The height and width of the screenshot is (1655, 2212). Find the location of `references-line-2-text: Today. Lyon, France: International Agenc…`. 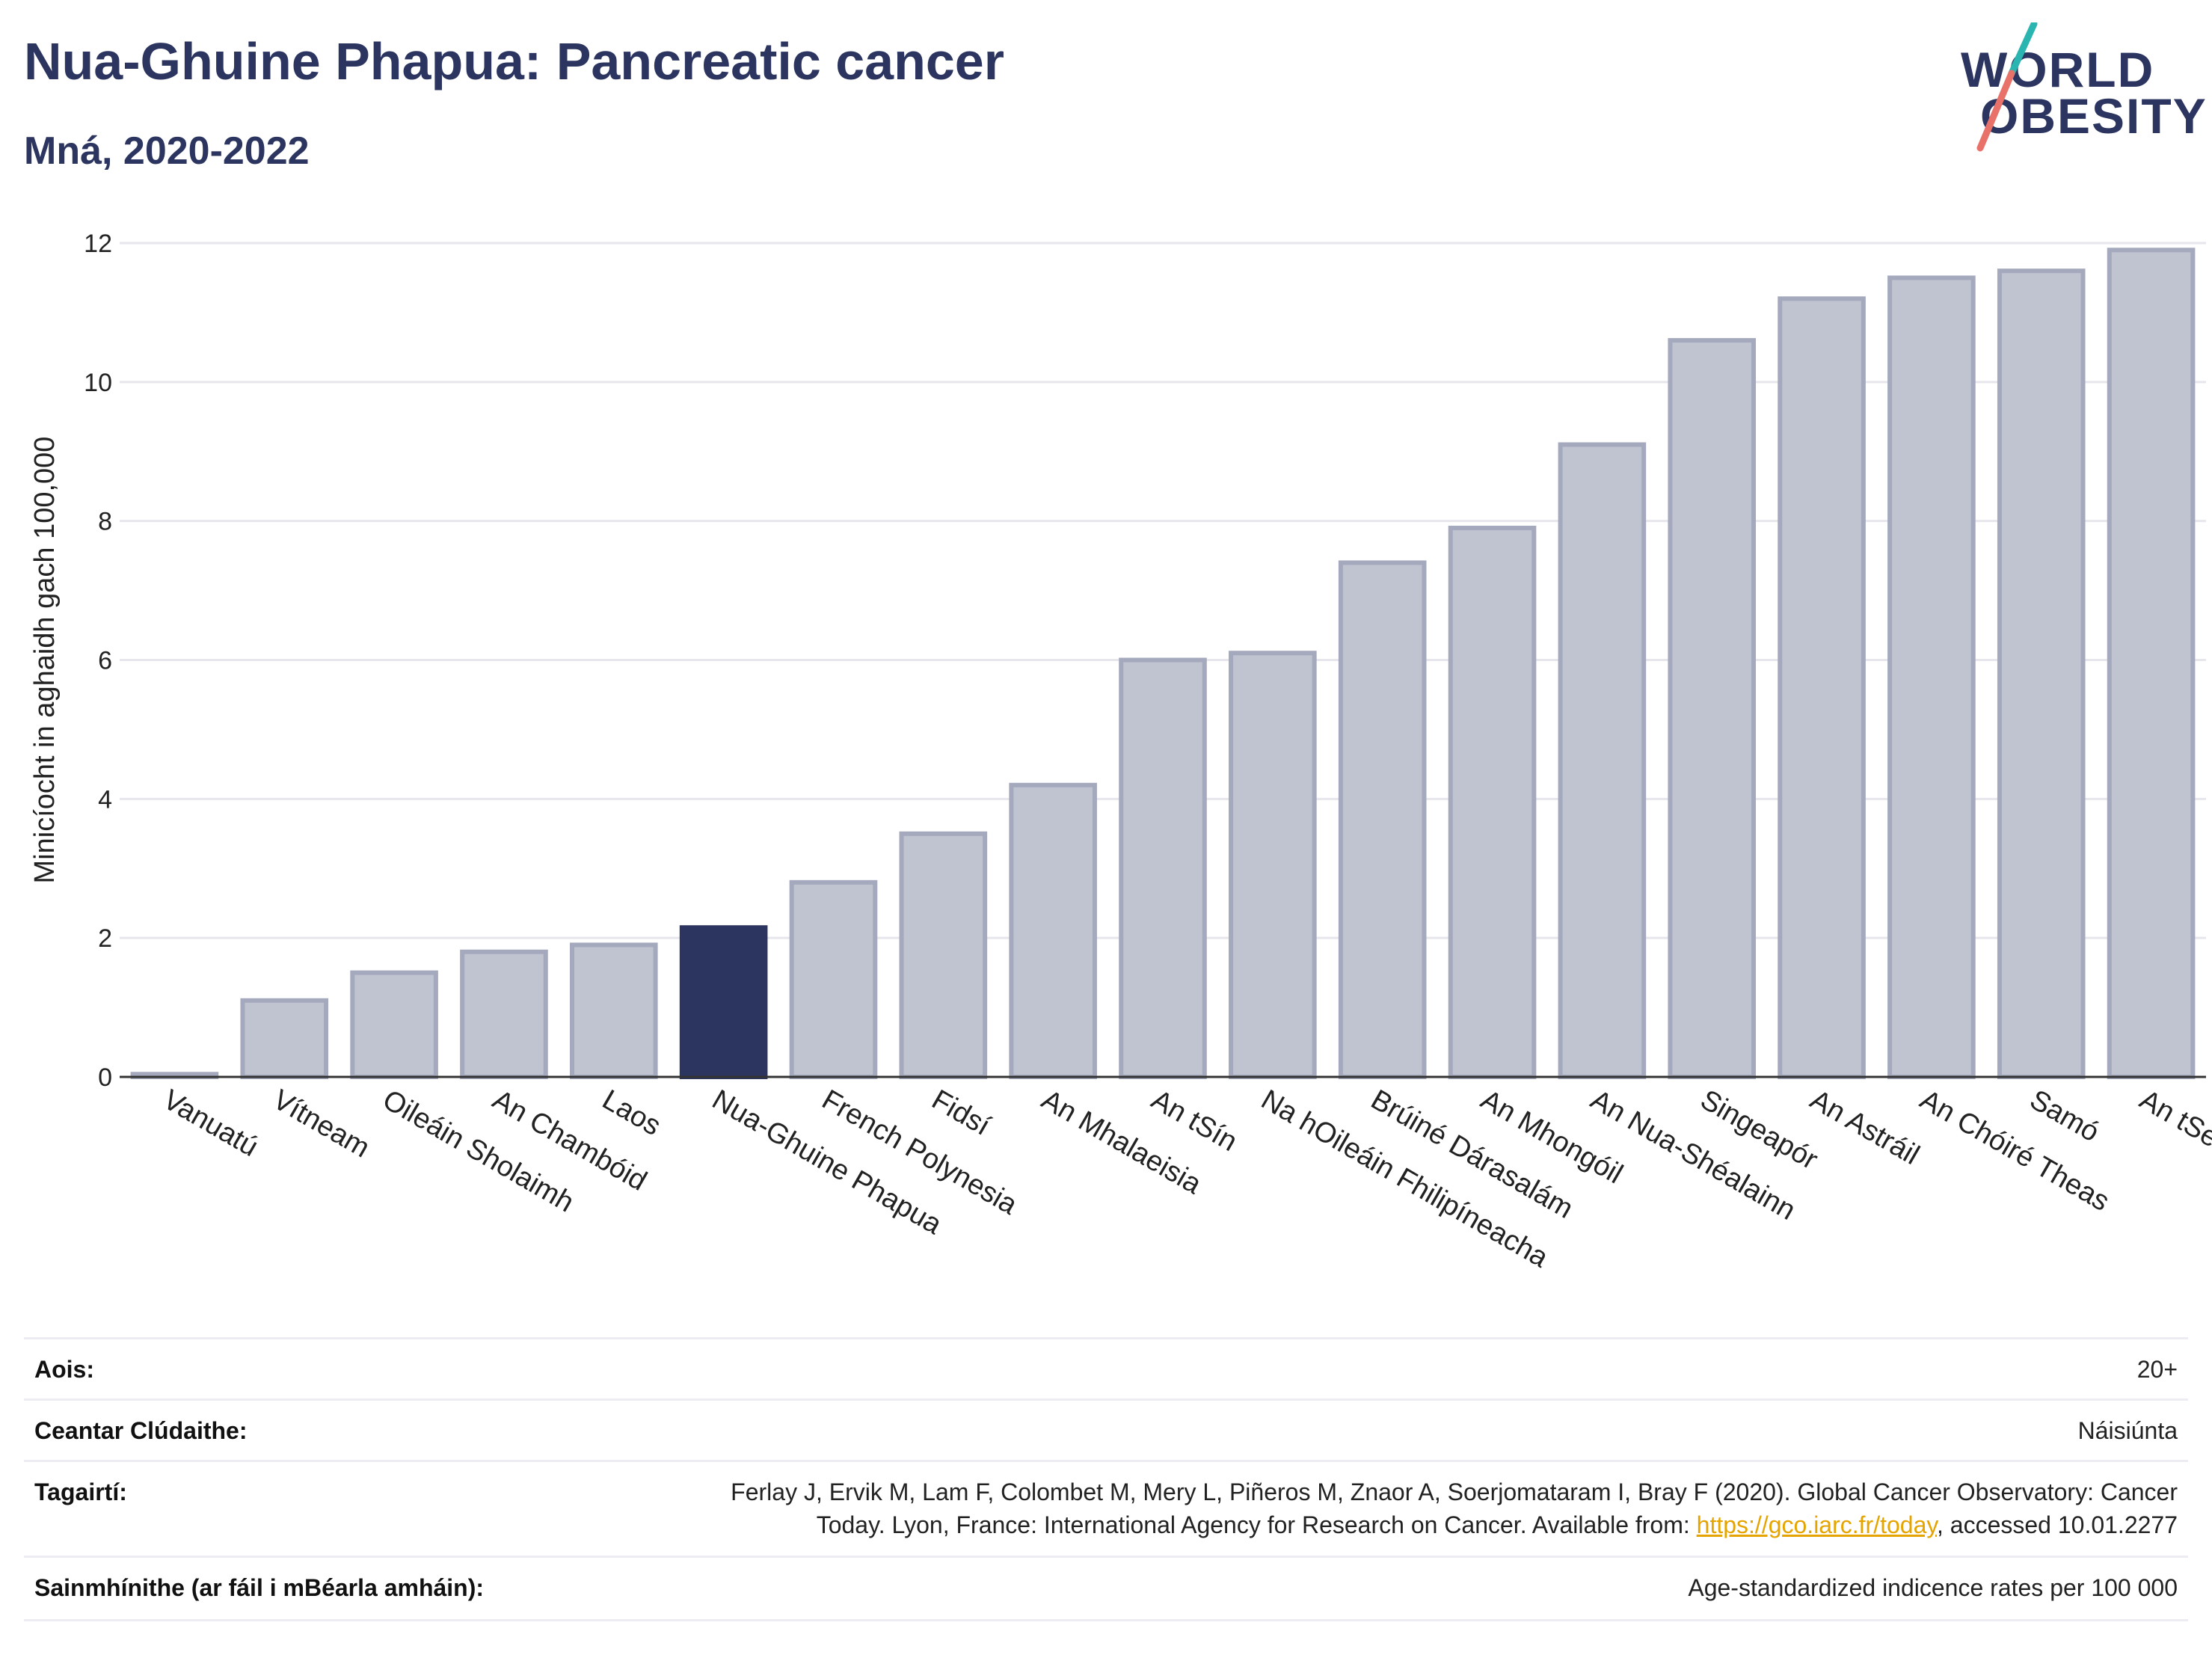

references-line-2-text: Today. Lyon, France: International Agenc… is located at coordinates (1256, 1524).